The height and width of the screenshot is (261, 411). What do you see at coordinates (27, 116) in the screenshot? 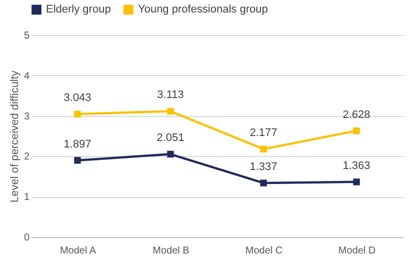
I see `y-tick-label: 3` at bounding box center [27, 116].